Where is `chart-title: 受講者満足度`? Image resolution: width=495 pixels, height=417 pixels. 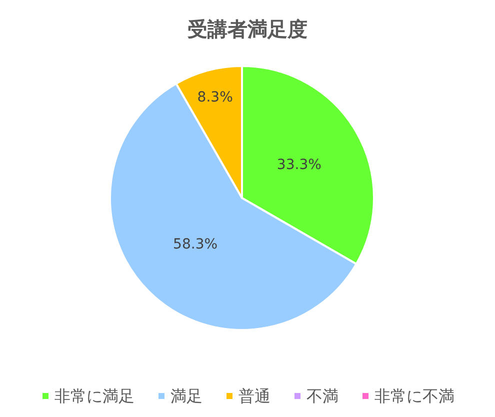 chart-title: 受講者満足度 is located at coordinates (248, 29).